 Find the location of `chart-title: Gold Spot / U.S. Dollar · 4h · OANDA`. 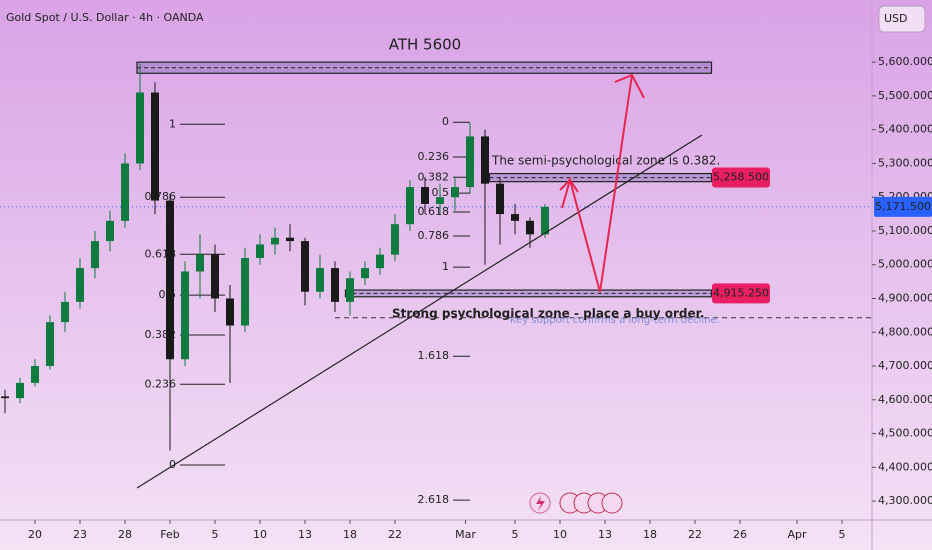

chart-title: Gold Spot / U.S. Dollar · 4h · OANDA is located at coordinates (105, 17).